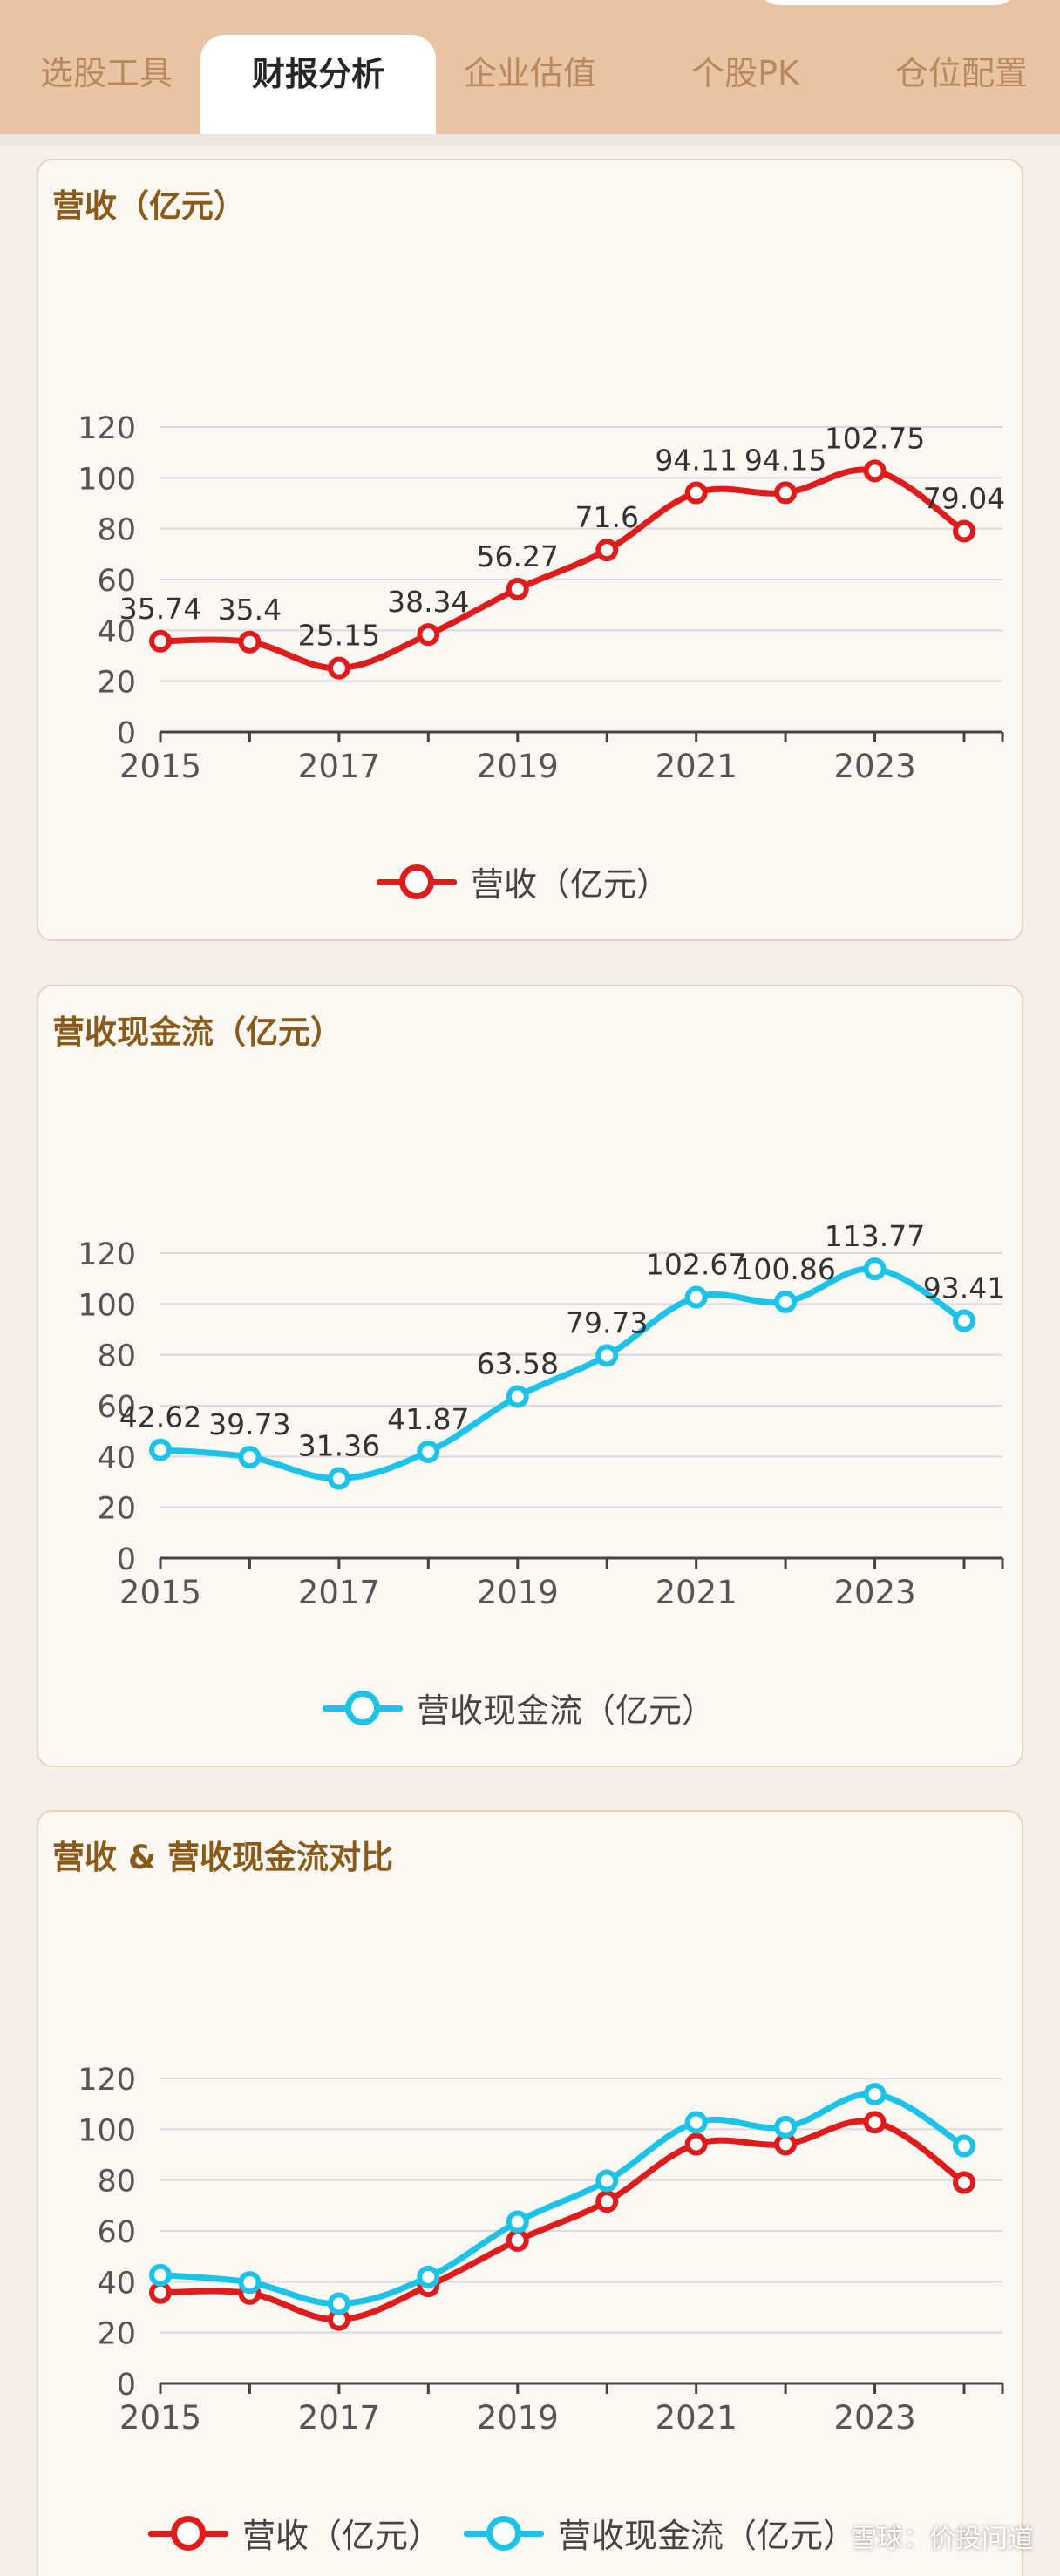 The image size is (1060, 2576). I want to click on tab-stock-picker: 选股工具, so click(106, 73).